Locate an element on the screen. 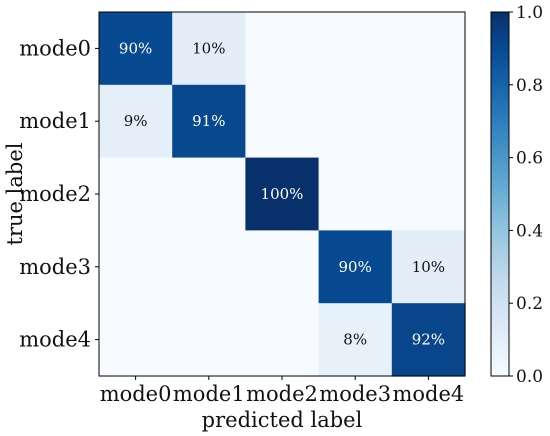  colorbar-tick-label: 1.0 is located at coordinates (529, 13).